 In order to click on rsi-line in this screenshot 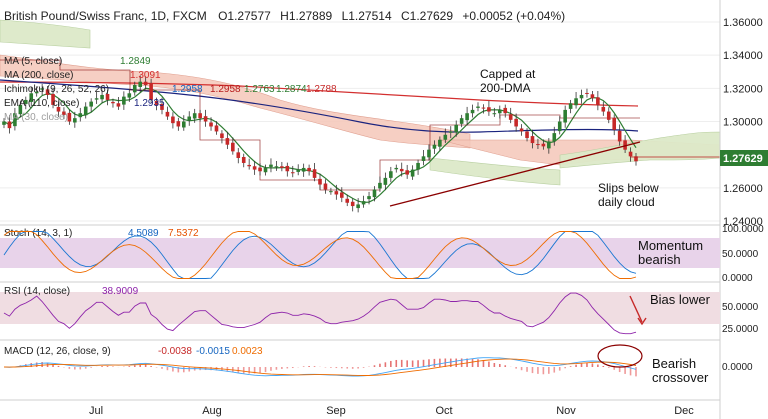, I will do `click(320, 313)`.